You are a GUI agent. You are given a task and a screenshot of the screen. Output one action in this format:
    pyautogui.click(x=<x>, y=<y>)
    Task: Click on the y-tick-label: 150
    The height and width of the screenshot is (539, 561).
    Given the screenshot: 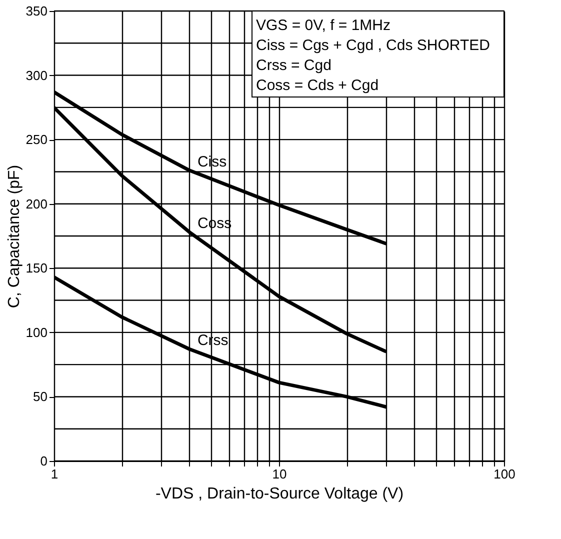 What is the action you would take?
    pyautogui.click(x=37, y=268)
    